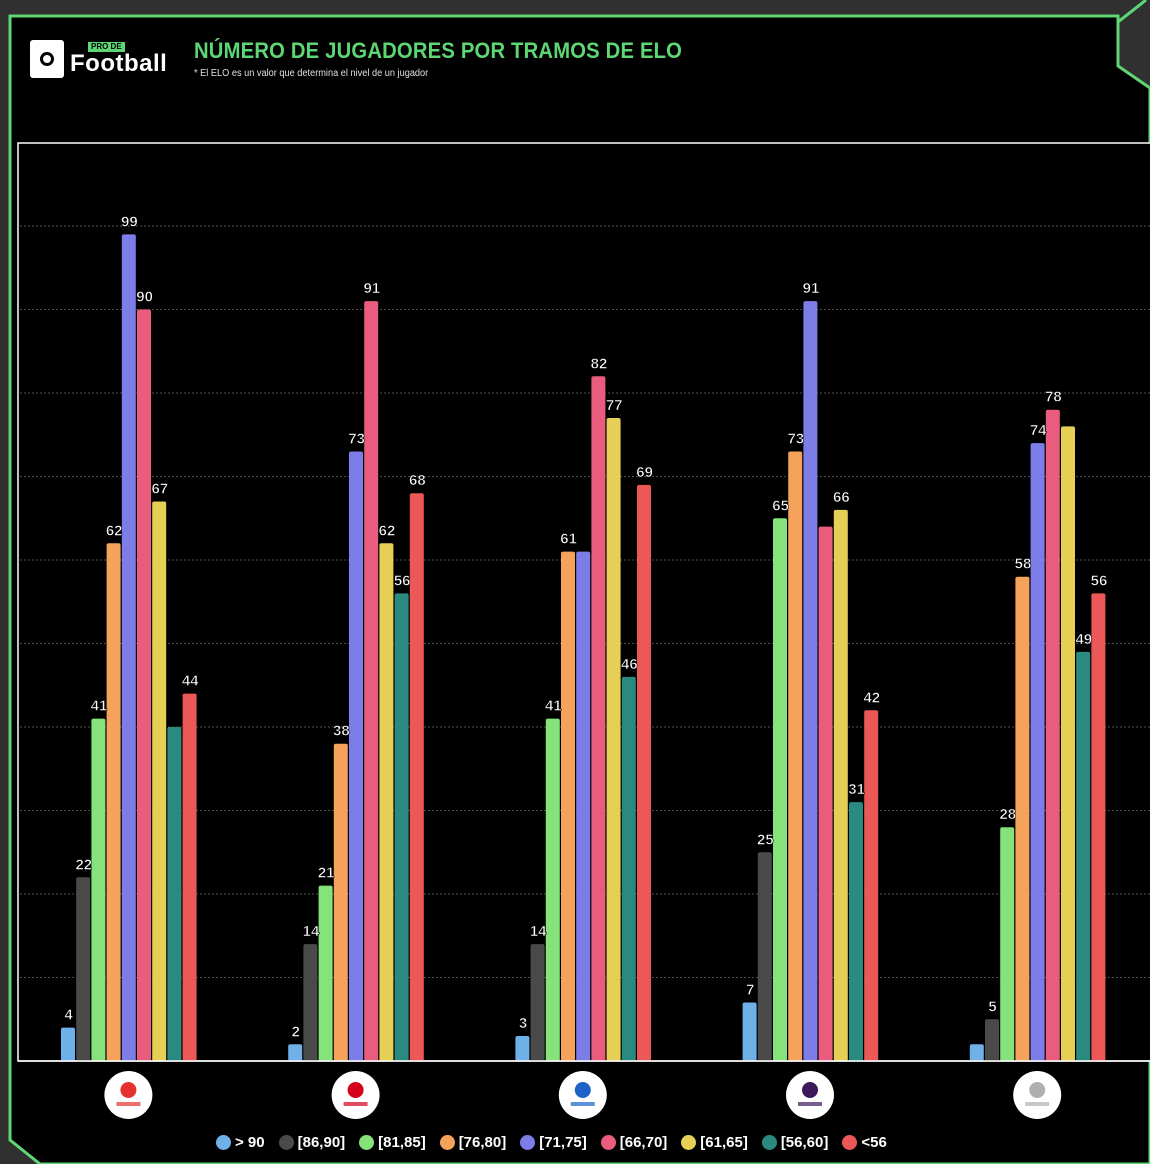 This screenshot has width=1150, height=1164. I want to click on legend-item: [81,85], so click(392, 1142).